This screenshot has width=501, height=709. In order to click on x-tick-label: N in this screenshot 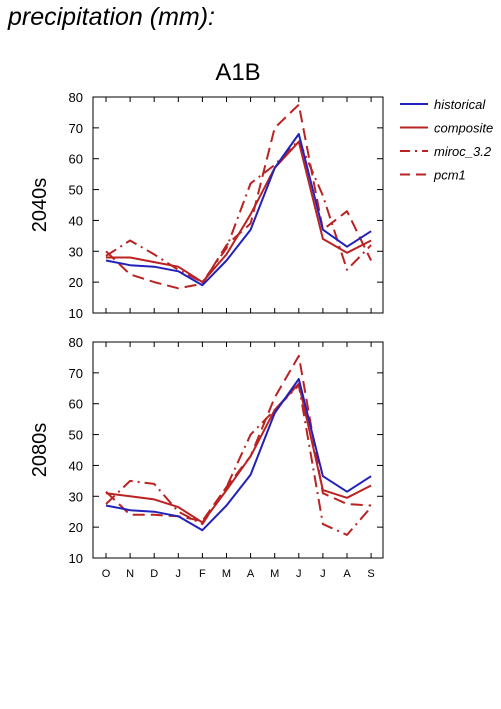, I will do `click(130, 574)`.